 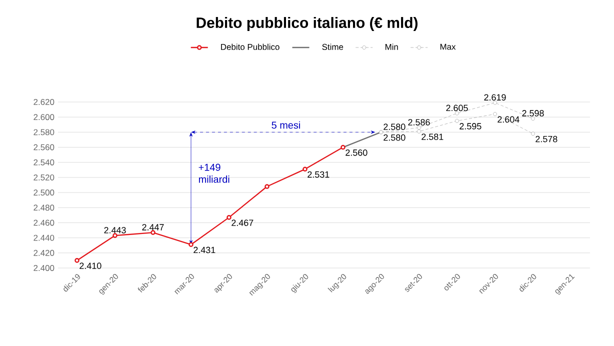 What do you see at coordinates (419, 122) in the screenshot?
I see `data-label: 2.586` at bounding box center [419, 122].